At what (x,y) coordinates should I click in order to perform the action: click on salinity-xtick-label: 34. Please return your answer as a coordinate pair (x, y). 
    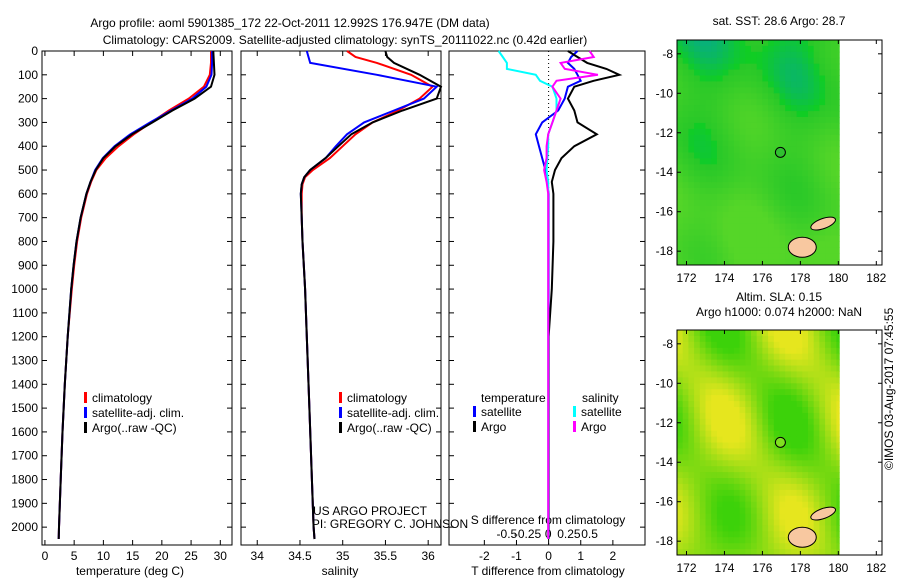
    Looking at the image, I should click on (258, 556).